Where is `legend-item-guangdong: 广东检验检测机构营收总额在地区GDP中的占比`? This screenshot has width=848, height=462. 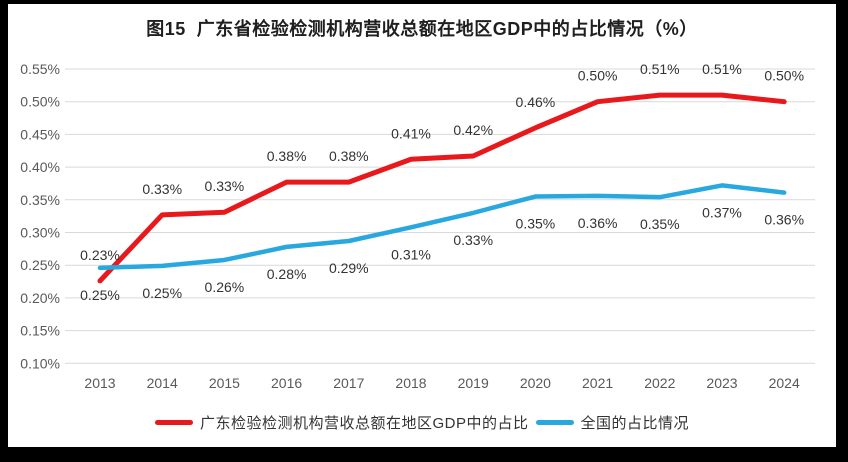 legend-item-guangdong: 广东检验检测机构营收总额在地区GDP中的占比 is located at coordinates (341, 422).